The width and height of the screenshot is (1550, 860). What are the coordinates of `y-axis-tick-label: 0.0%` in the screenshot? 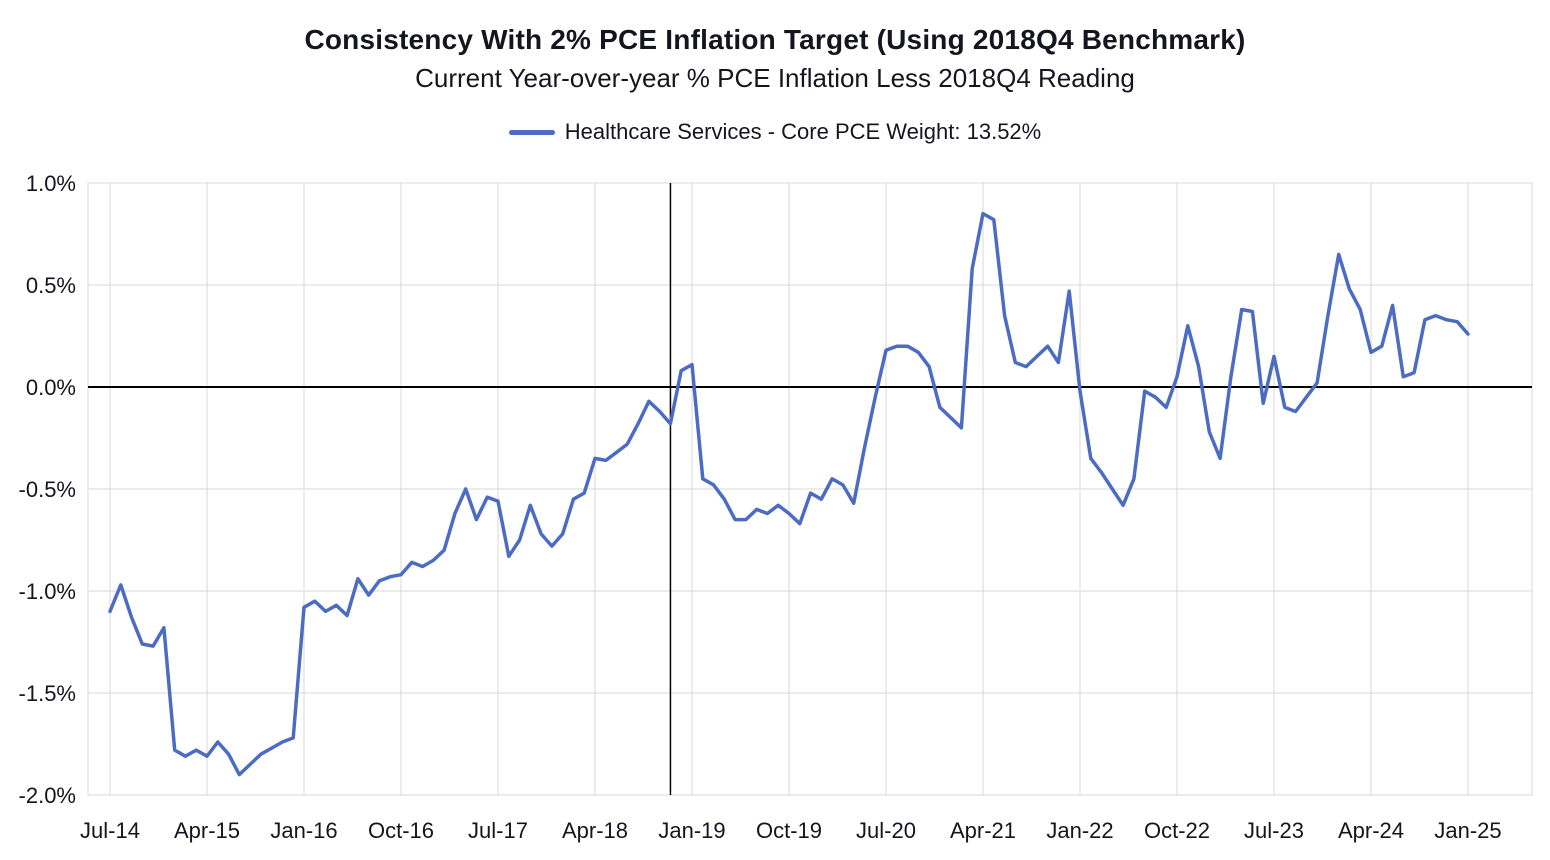 It's located at (51, 387).